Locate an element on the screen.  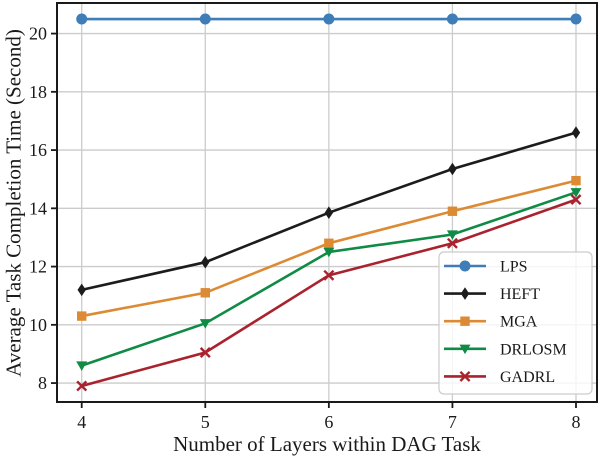
legend-entry-gadrl: GADRL is located at coordinates (499, 377).